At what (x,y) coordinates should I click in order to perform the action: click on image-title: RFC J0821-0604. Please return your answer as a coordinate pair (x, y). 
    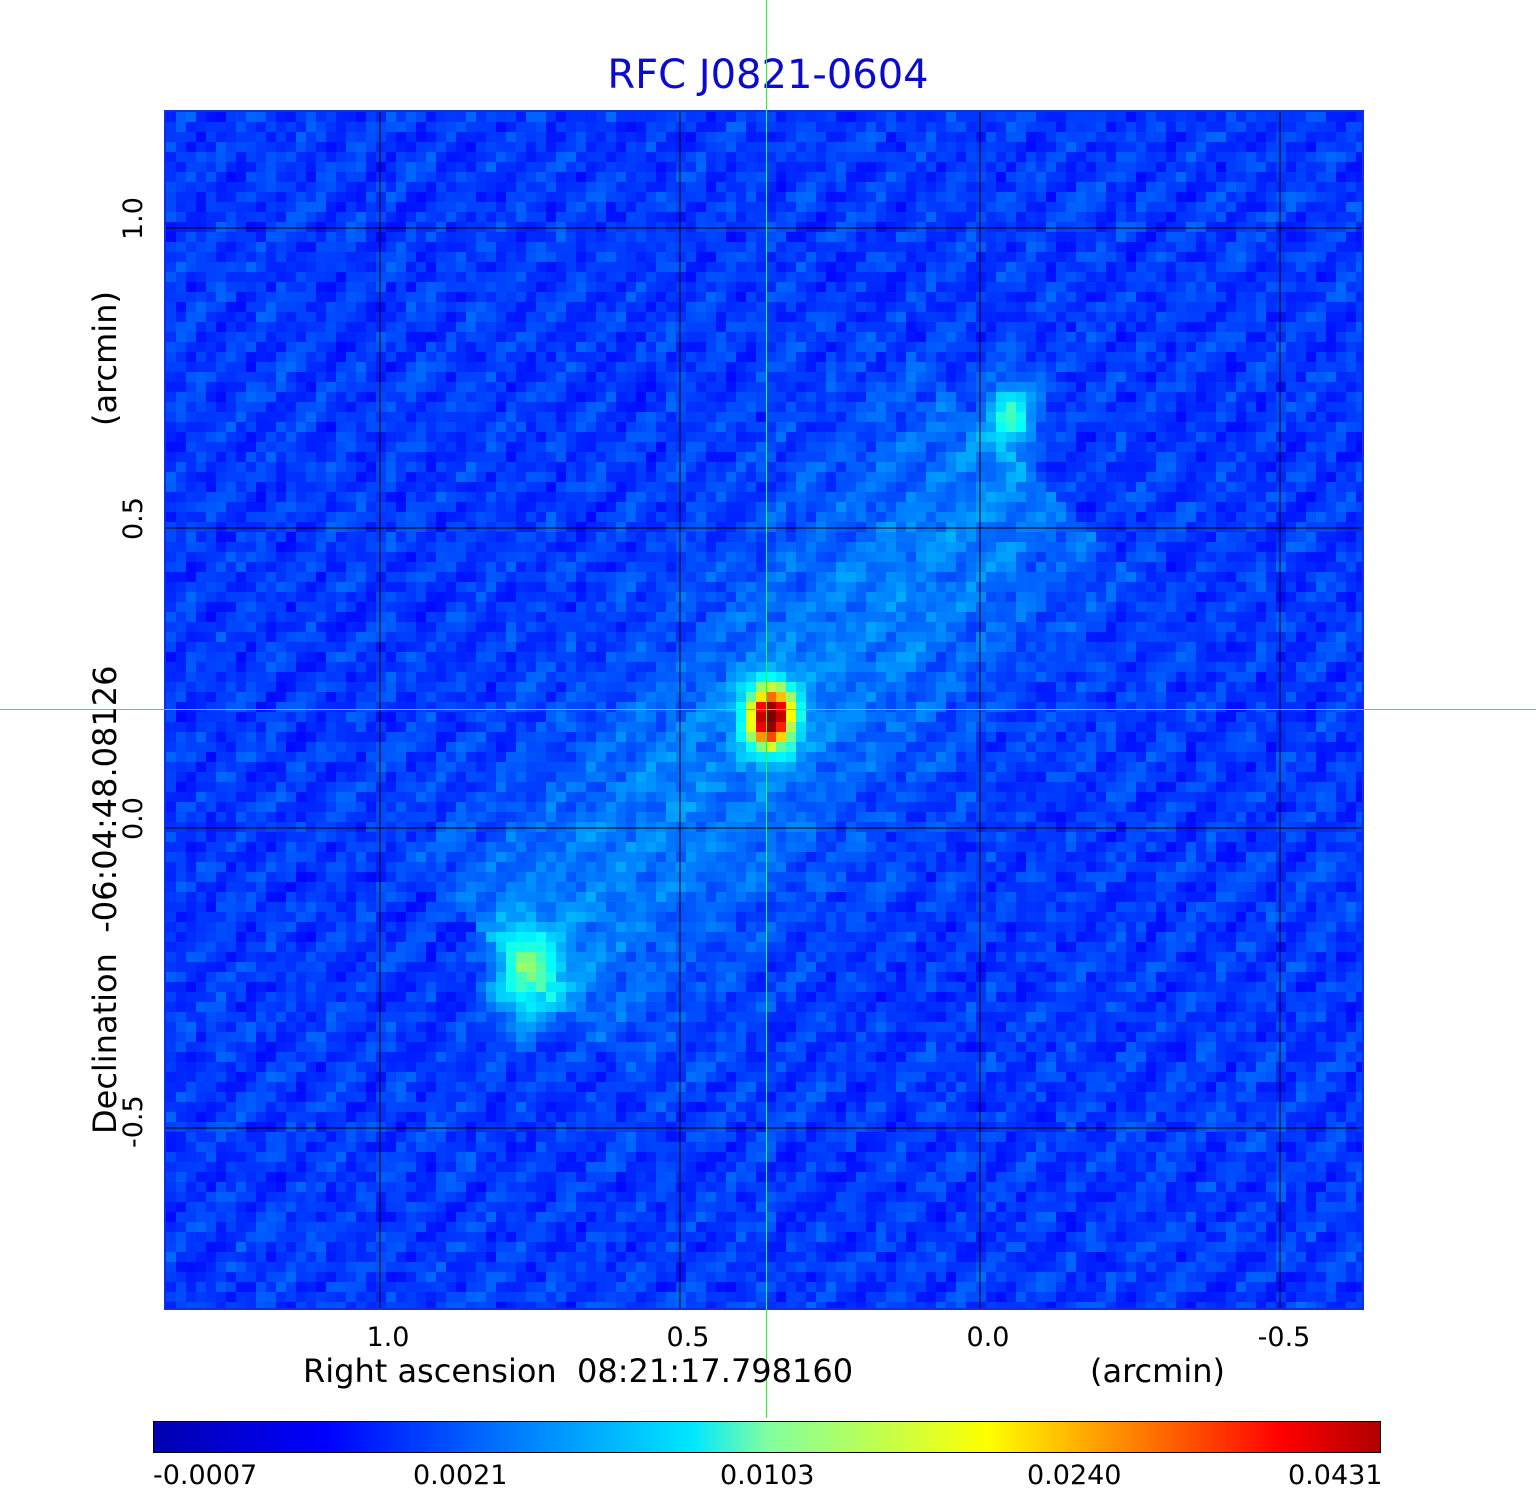
    Looking at the image, I should click on (768, 75).